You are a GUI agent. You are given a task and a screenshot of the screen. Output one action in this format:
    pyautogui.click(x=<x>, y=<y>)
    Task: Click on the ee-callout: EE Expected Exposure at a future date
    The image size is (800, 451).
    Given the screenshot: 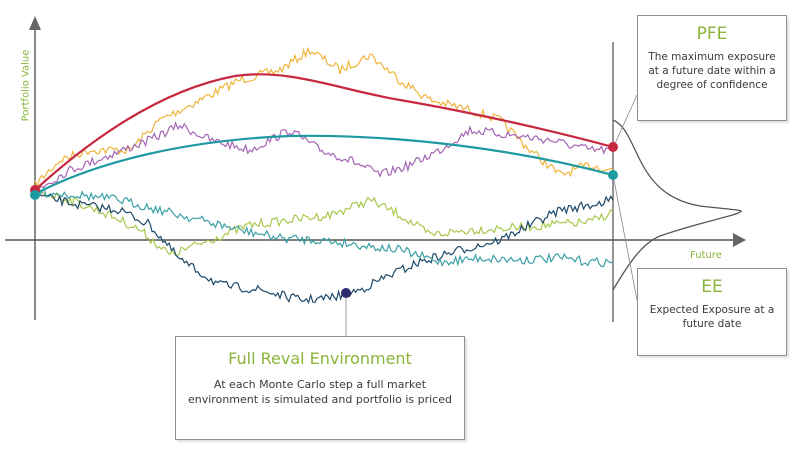 What is the action you would take?
    pyautogui.click(x=712, y=312)
    